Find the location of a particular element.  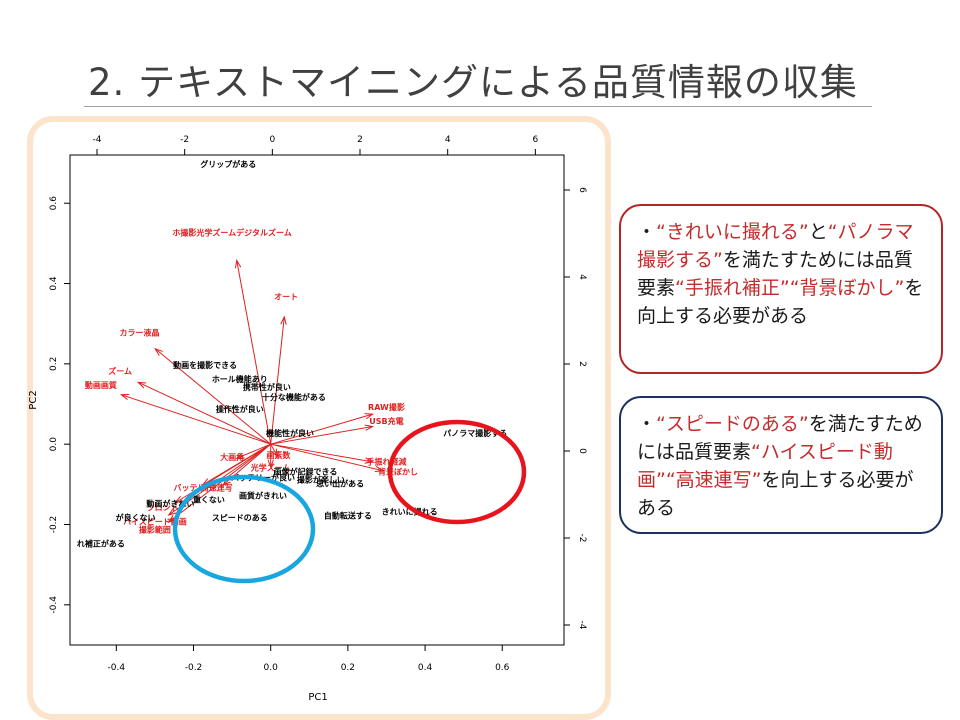

observation-label: グリップがある is located at coordinates (228, 164).